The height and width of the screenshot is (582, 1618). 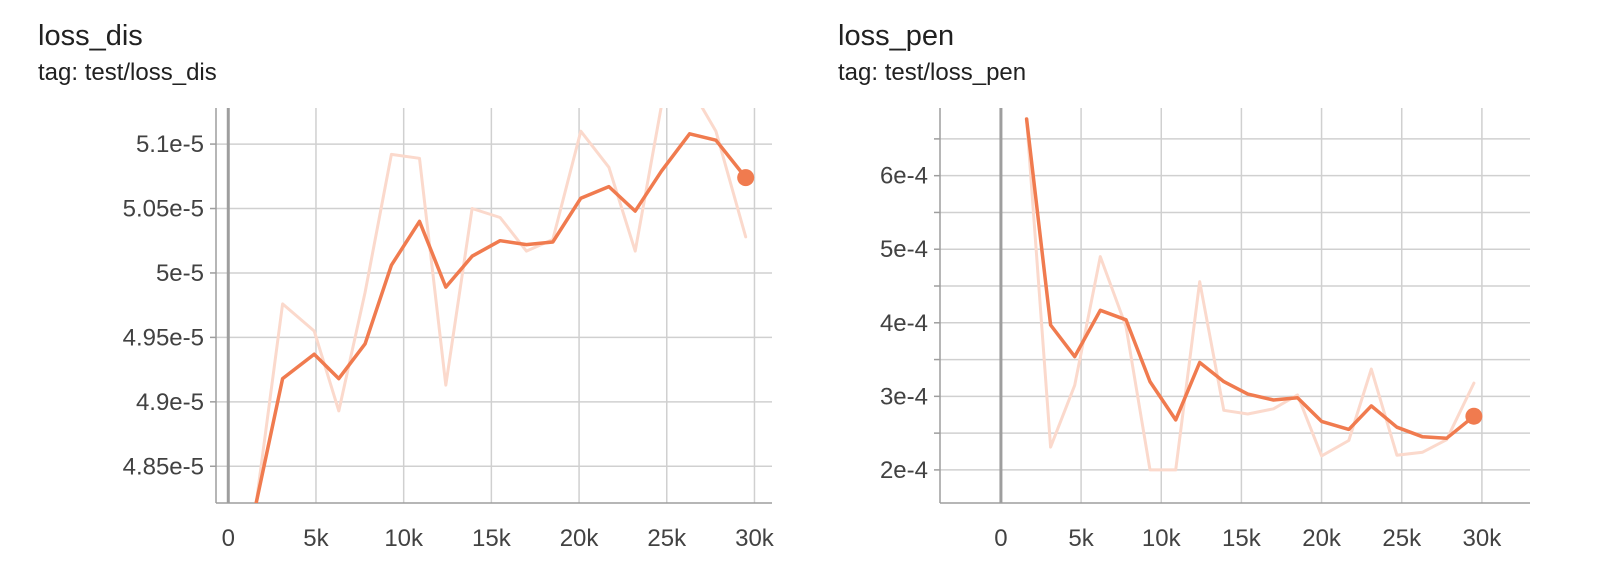 I want to click on y-tick-label: 5e-5, so click(x=180, y=273).